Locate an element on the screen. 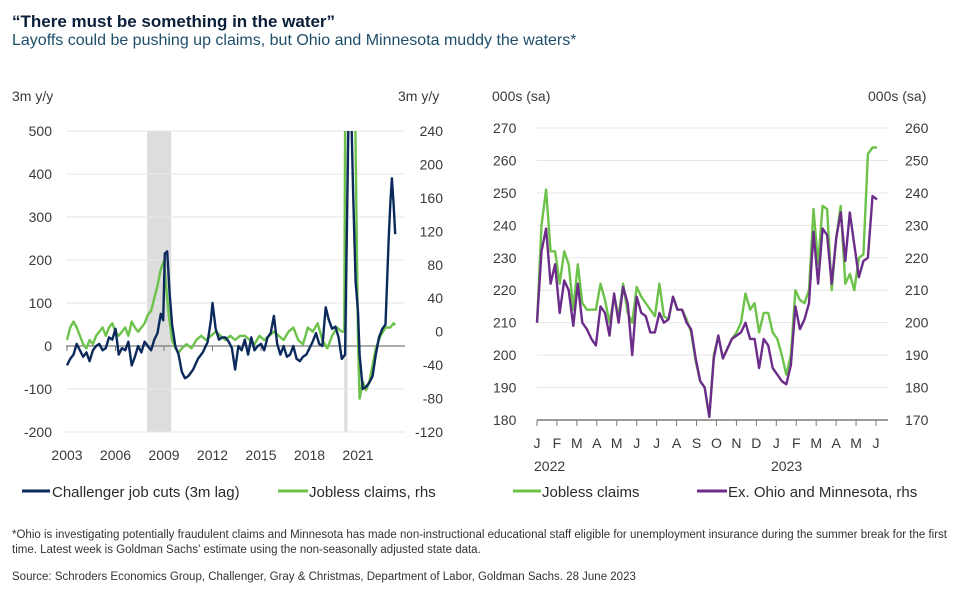 The height and width of the screenshot is (604, 960). y-right-tick-label: 190 is located at coordinates (917, 355).